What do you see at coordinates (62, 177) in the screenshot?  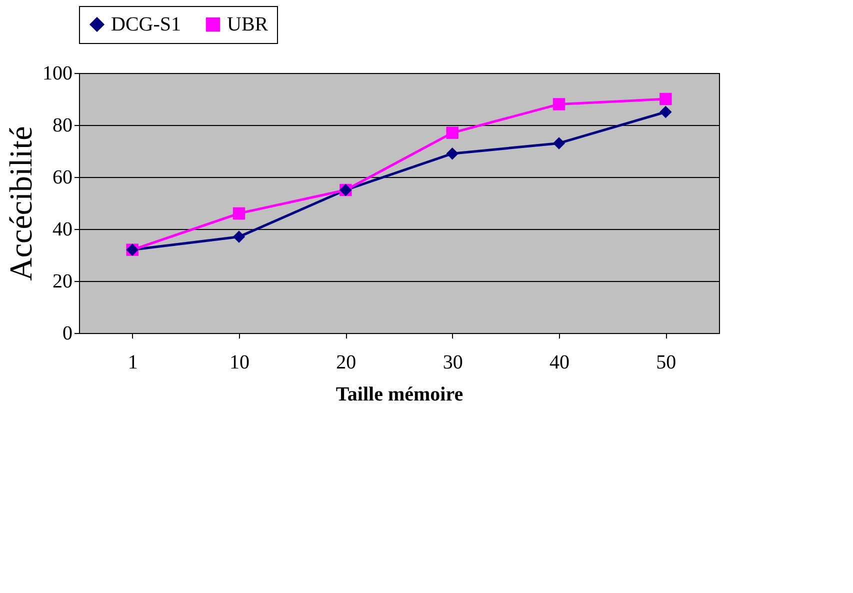 I see `y-tick-label: 60` at bounding box center [62, 177].